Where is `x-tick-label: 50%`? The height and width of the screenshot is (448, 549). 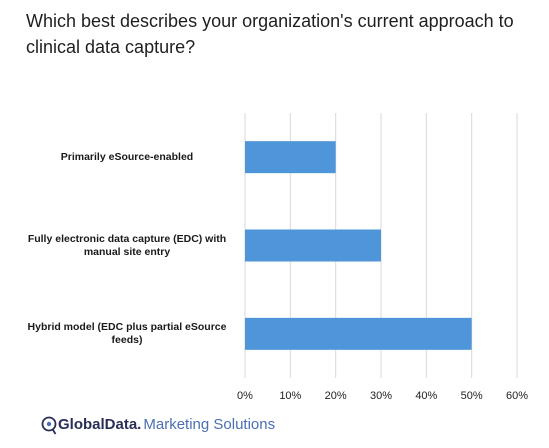
x-tick-label: 50% is located at coordinates (472, 396).